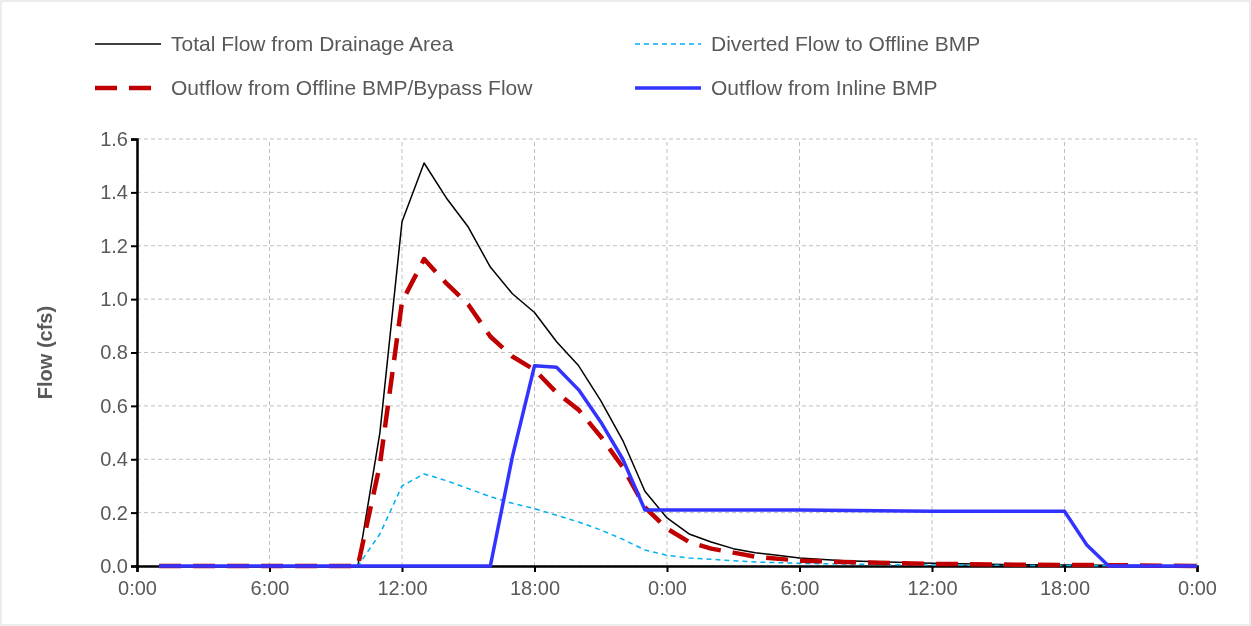  What do you see at coordinates (45, 352) in the screenshot?
I see `y-axis-title: Flow (cfs)` at bounding box center [45, 352].